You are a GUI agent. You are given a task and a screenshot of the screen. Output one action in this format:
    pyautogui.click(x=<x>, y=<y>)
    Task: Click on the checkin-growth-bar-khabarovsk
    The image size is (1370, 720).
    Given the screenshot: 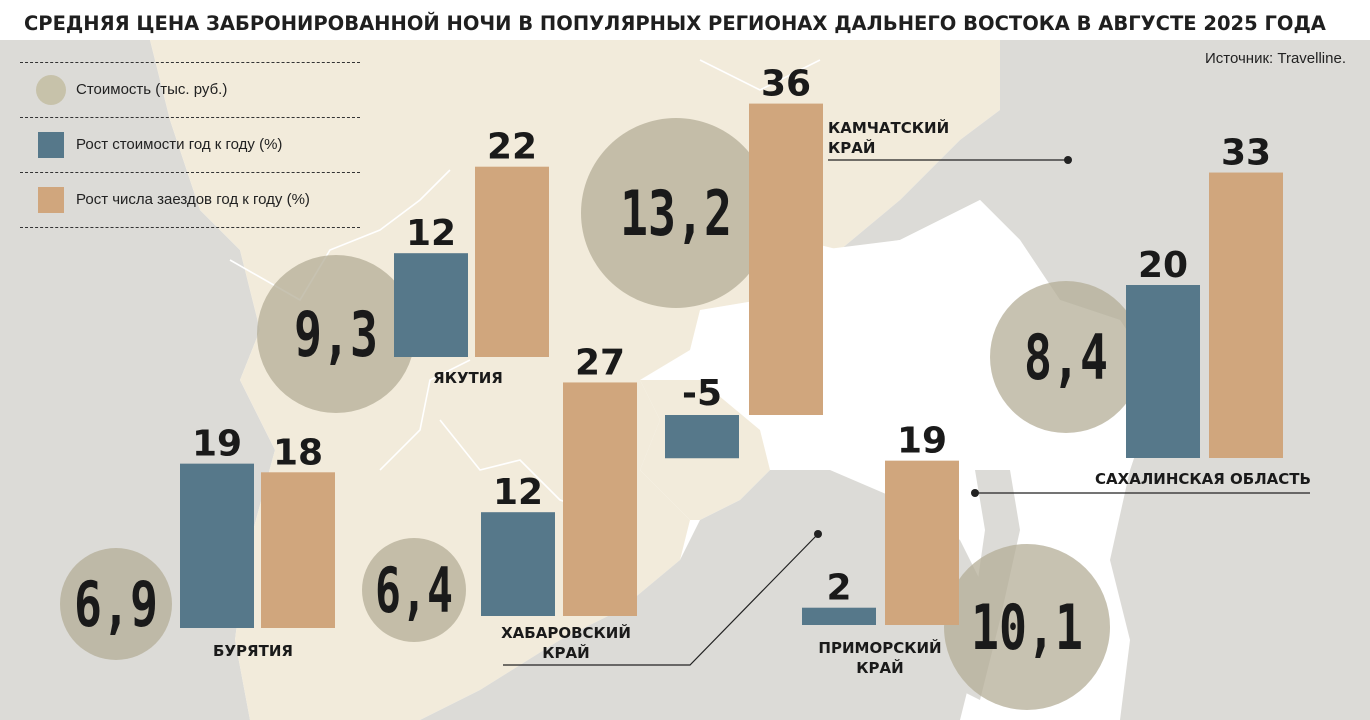 What is the action you would take?
    pyautogui.click(x=600, y=499)
    